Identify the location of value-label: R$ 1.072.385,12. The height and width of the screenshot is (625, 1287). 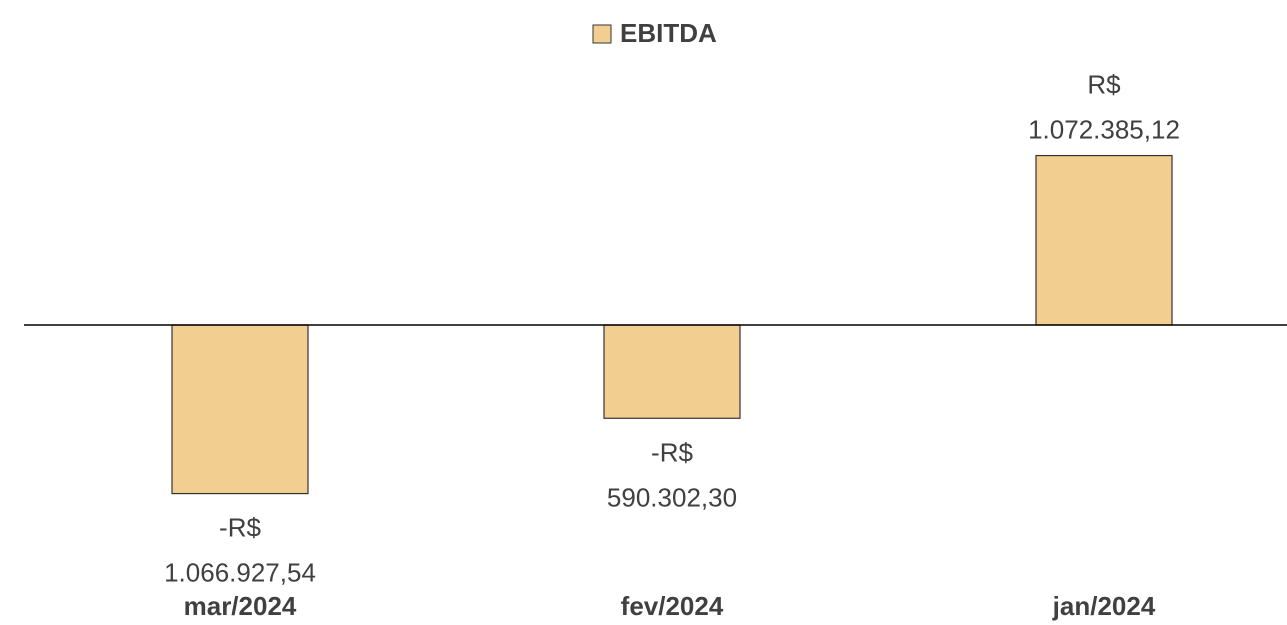
(1104, 106).